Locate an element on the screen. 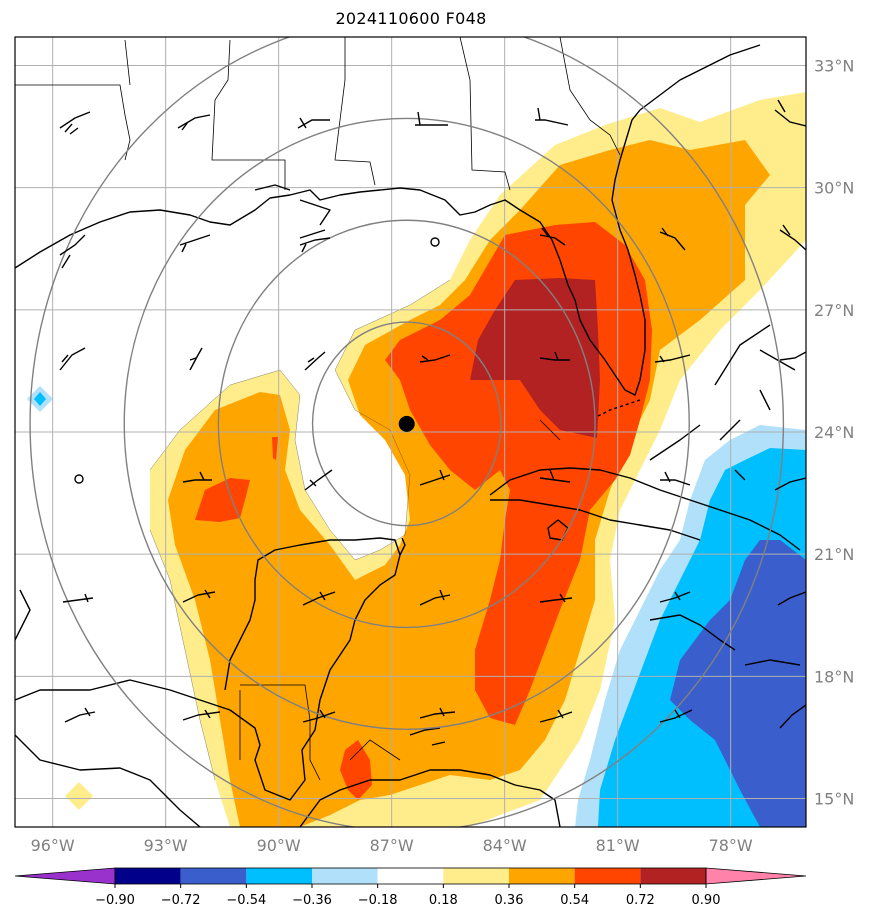 The image size is (876, 924). colorbar-tick-label: −0.36 is located at coordinates (312, 900).